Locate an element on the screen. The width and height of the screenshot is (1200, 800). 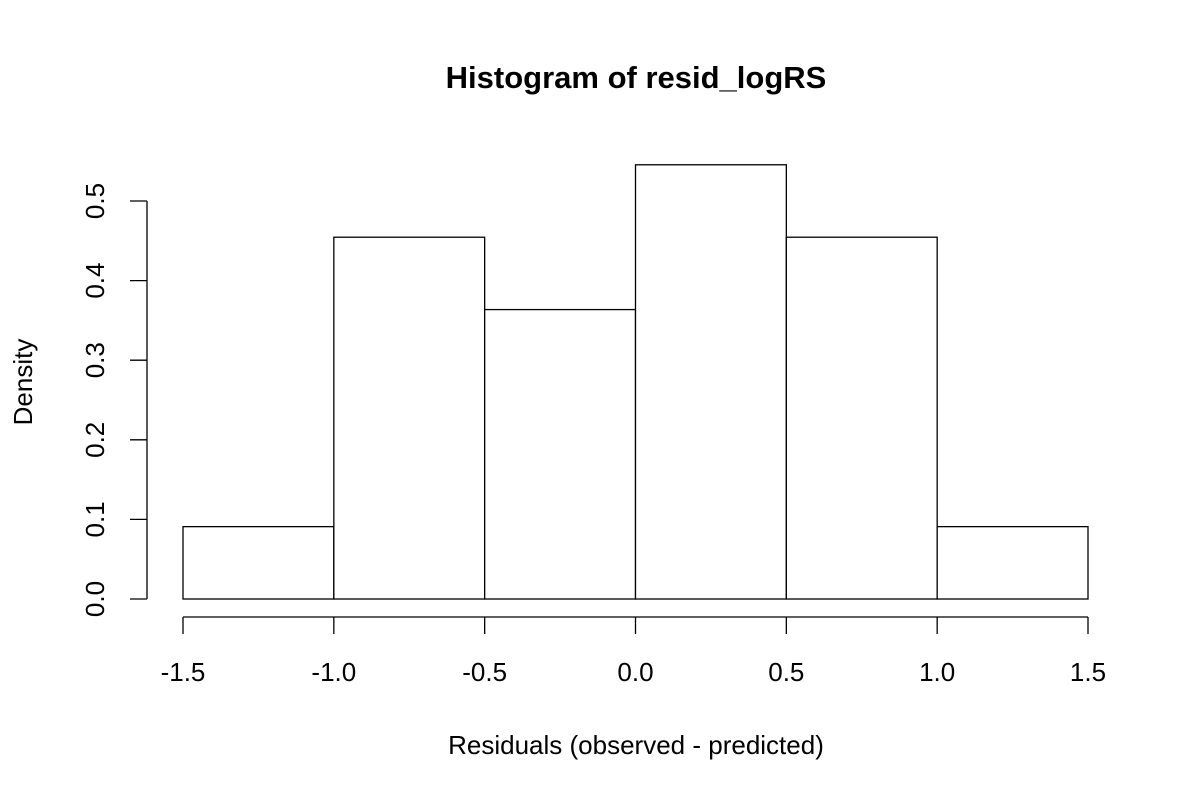
y-tick-label: 0.1 is located at coordinates (95, 519).